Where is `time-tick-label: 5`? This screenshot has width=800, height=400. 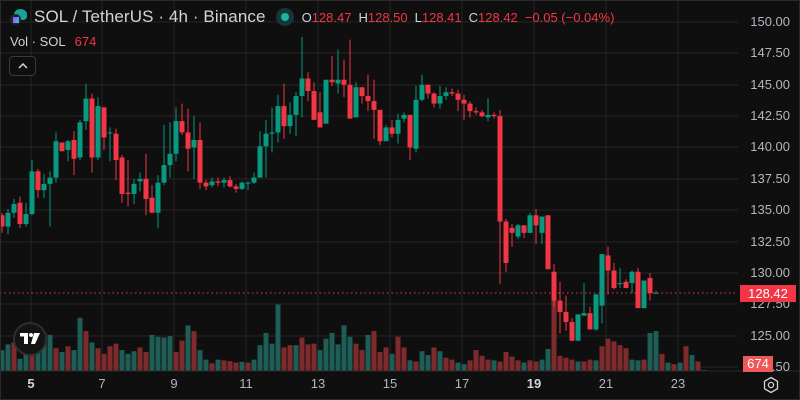
time-tick-label: 5 is located at coordinates (31, 383).